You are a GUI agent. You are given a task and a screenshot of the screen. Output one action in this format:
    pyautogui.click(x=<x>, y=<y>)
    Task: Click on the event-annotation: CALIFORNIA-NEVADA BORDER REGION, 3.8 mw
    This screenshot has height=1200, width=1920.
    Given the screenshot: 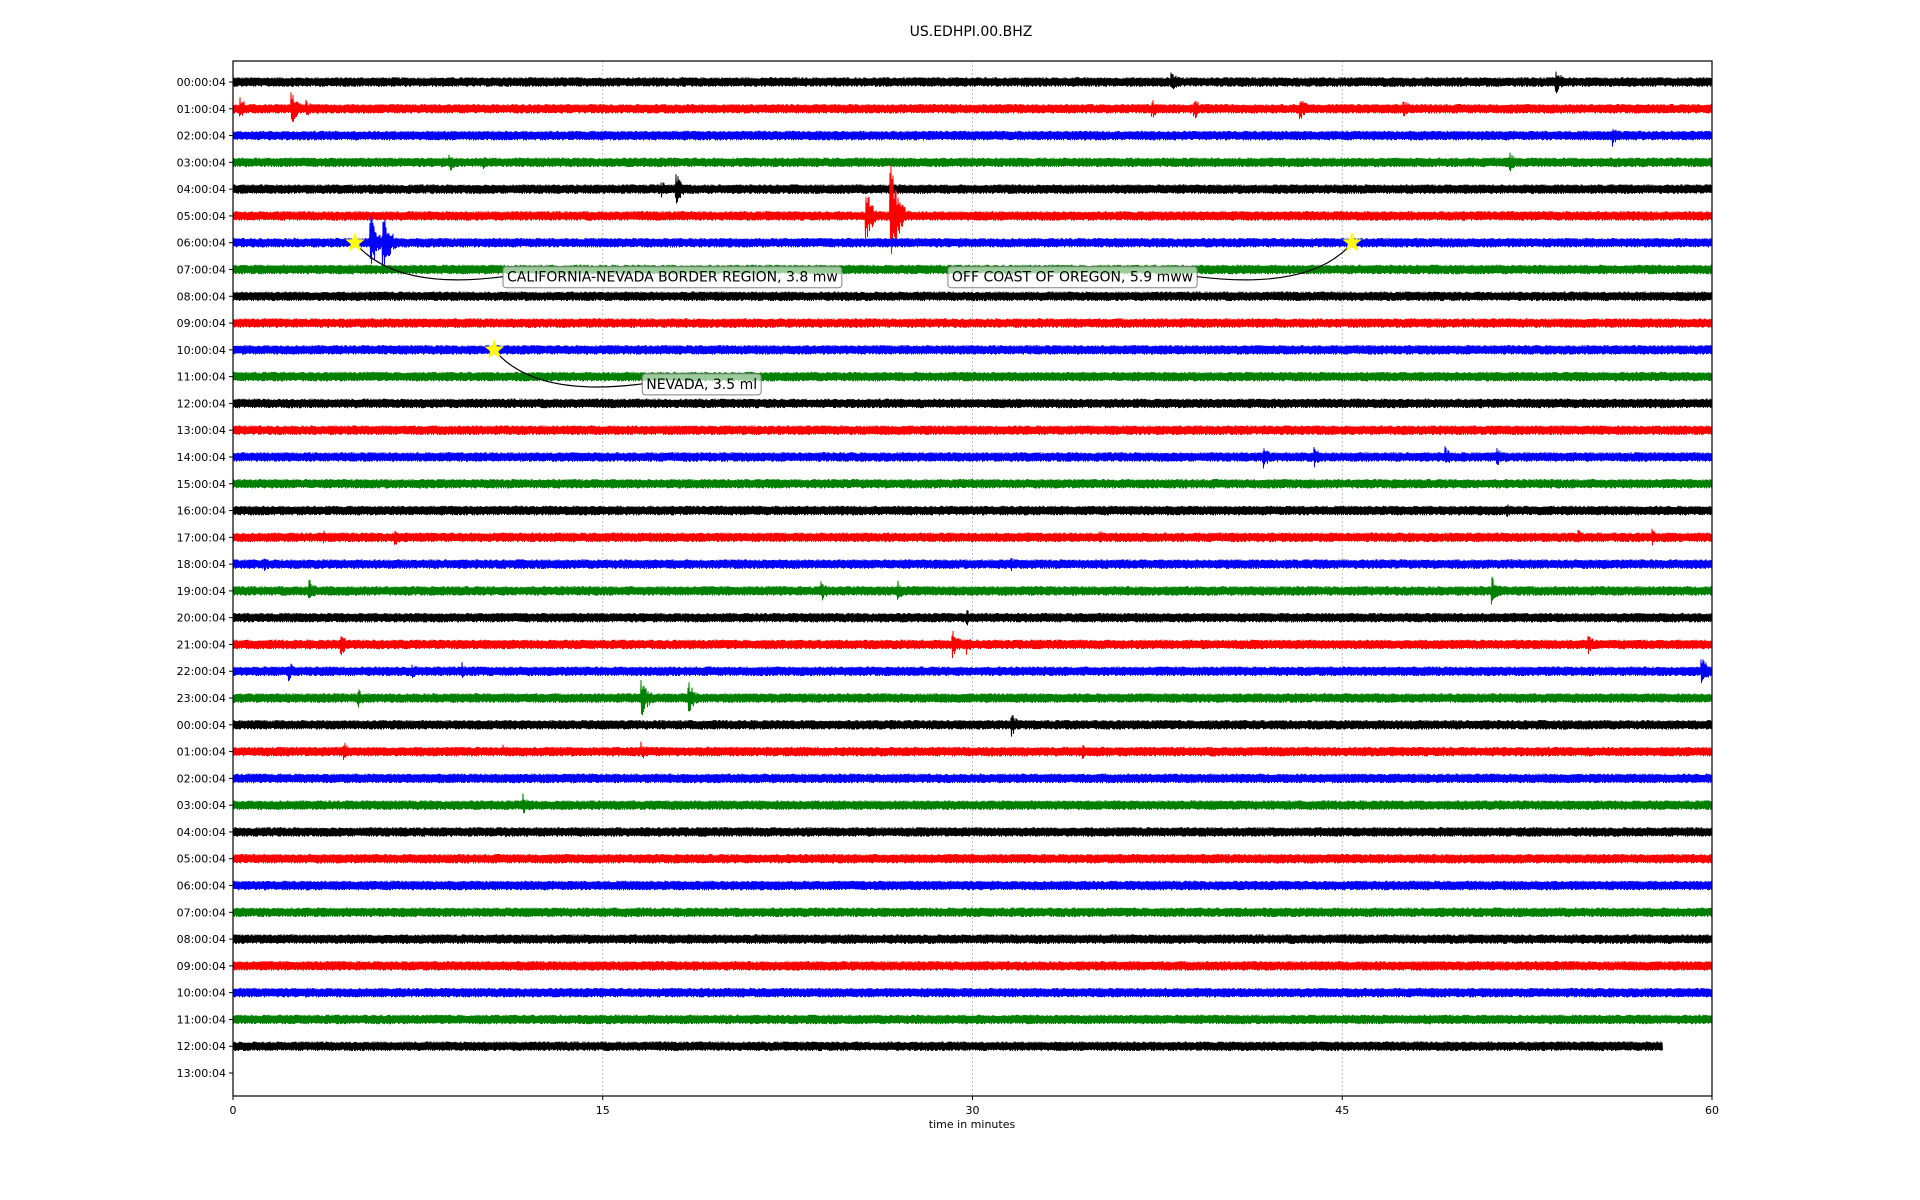 What is the action you would take?
    pyautogui.click(x=594, y=260)
    